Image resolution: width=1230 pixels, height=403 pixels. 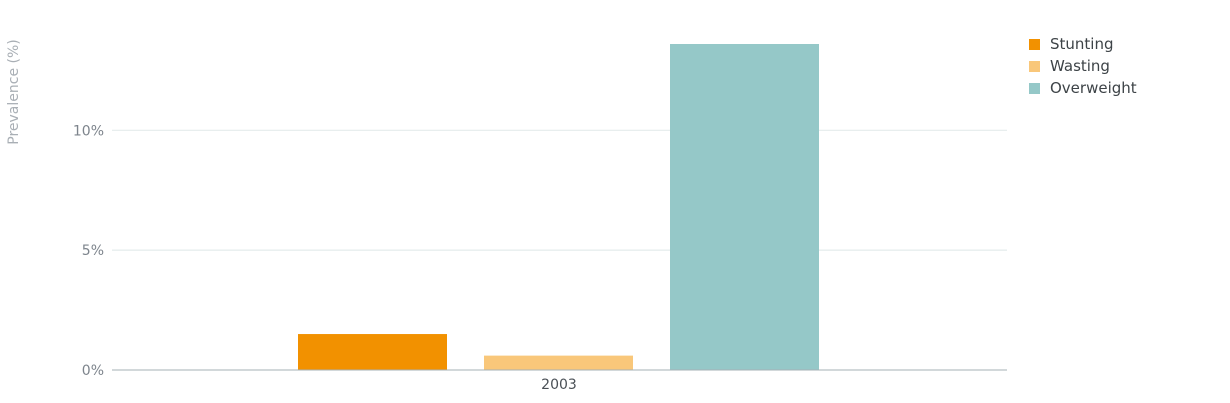 I want to click on bar-overweight, so click(x=744, y=207).